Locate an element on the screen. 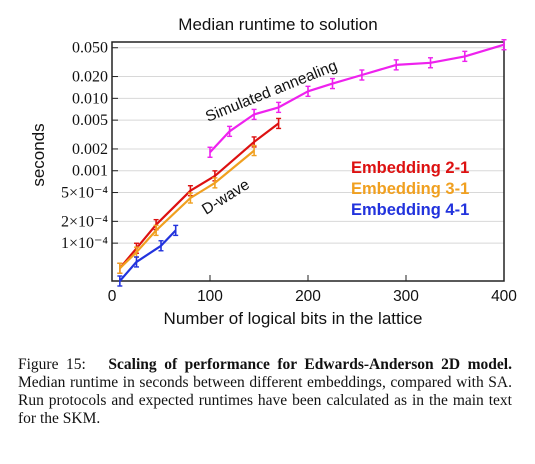 The image size is (535, 464). series-annotation-sa: Simulated annealing is located at coordinates (271, 91).